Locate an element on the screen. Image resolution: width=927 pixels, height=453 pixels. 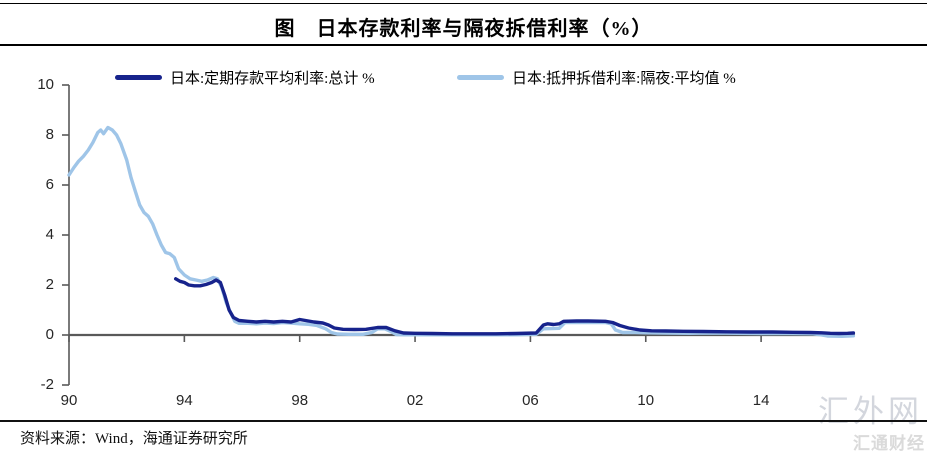
legend: 日本:定期存款平均利率:总计 % 日本:抵押拆借利率:隔夜:平均值 % is located at coordinates (463, 77).